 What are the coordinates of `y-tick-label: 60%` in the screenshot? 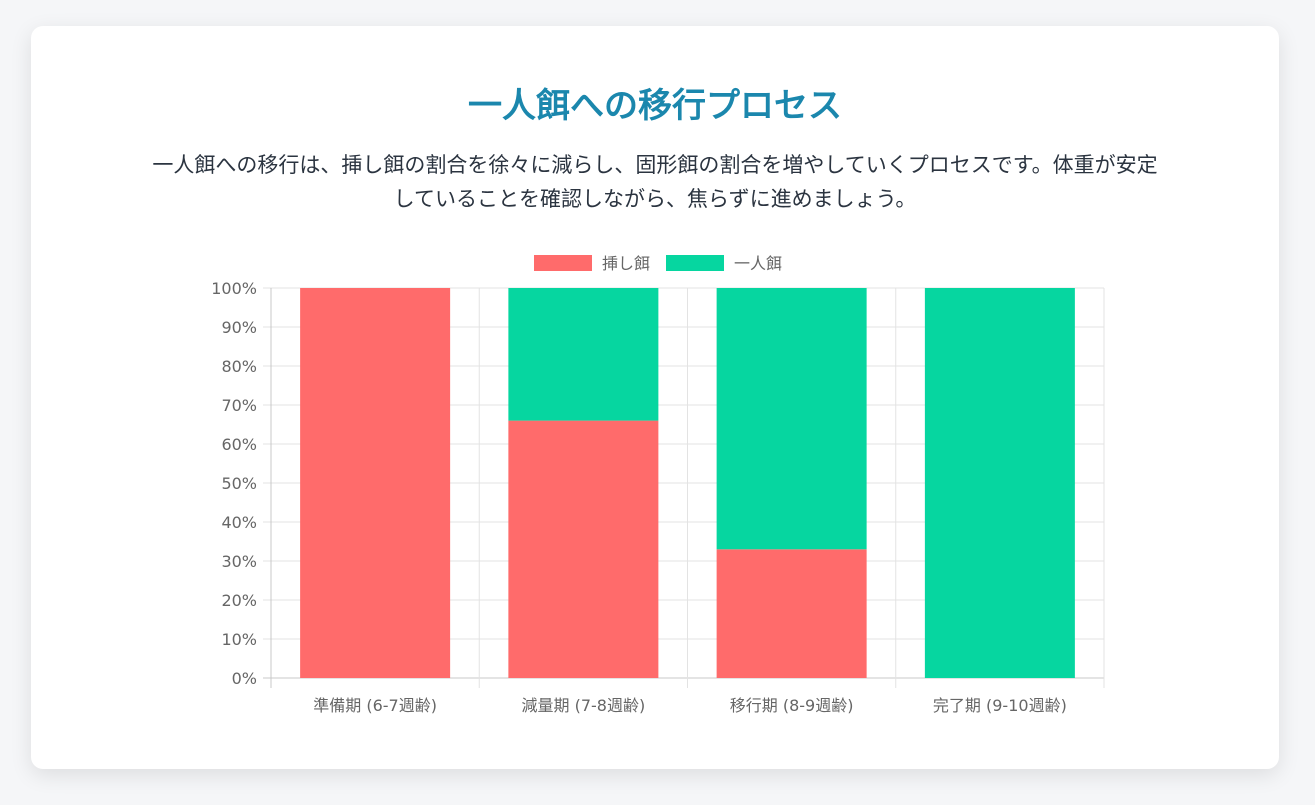 It's located at (239, 444).